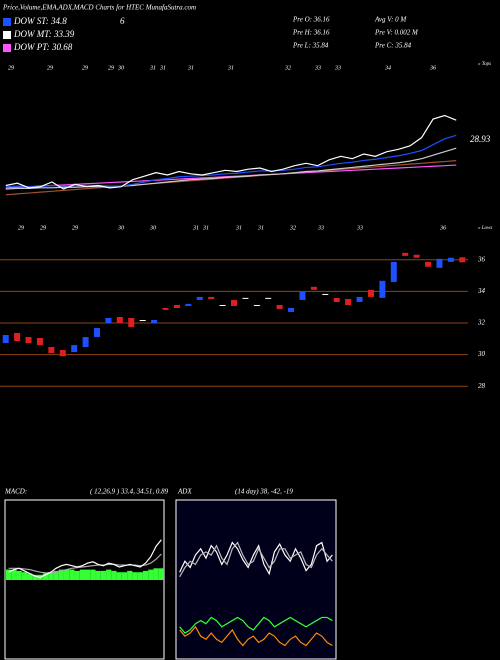  I want to click on legend-label: DOW MT: 33.39, so click(44, 34).